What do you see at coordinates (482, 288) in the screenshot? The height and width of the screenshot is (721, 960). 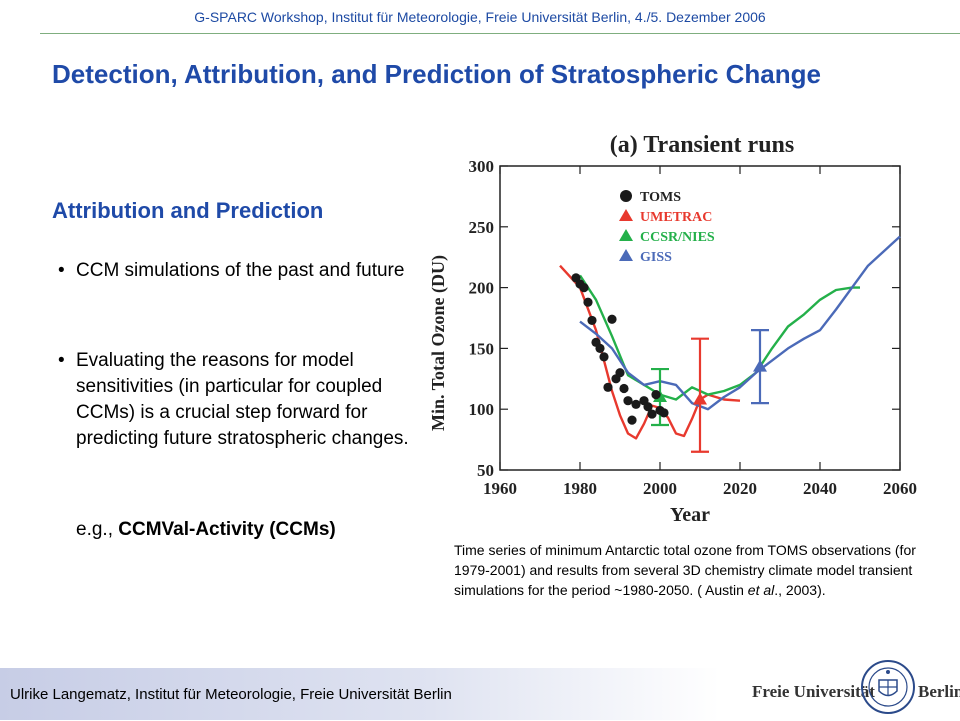 I see `y-tick-label: 200` at bounding box center [482, 288].